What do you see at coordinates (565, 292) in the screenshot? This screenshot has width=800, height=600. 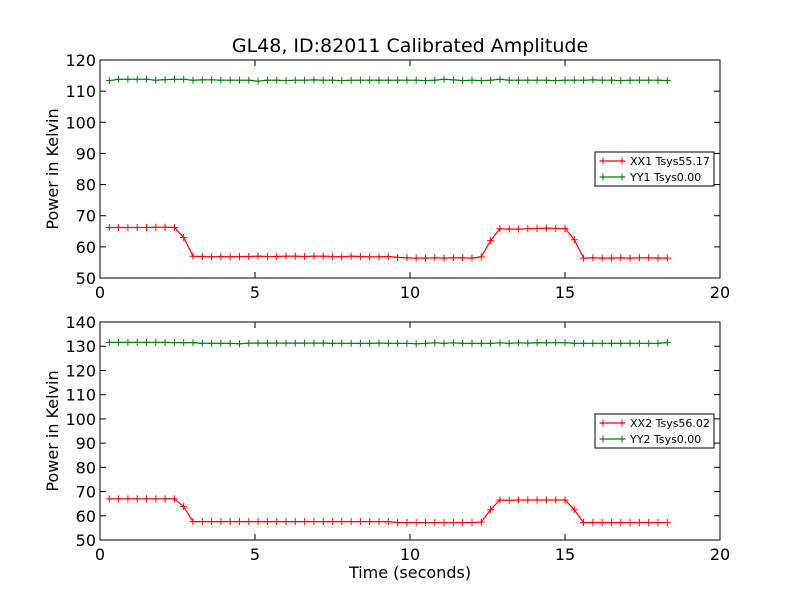 I see `x-tick-label: 15` at bounding box center [565, 292].